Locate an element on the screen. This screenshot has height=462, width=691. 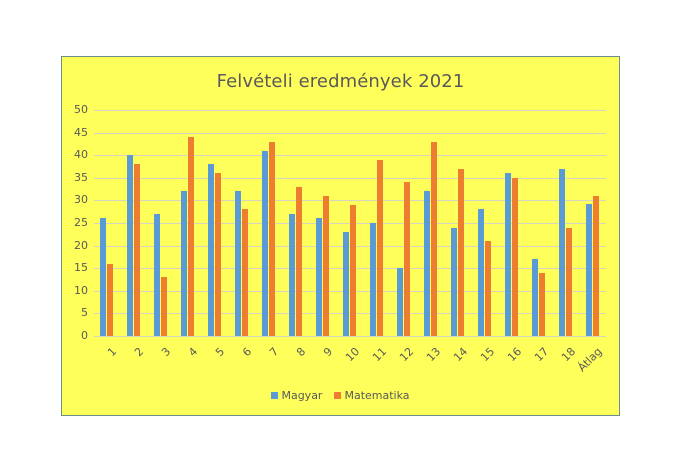
legend-item-magyar: Magyar is located at coordinates (296, 395).